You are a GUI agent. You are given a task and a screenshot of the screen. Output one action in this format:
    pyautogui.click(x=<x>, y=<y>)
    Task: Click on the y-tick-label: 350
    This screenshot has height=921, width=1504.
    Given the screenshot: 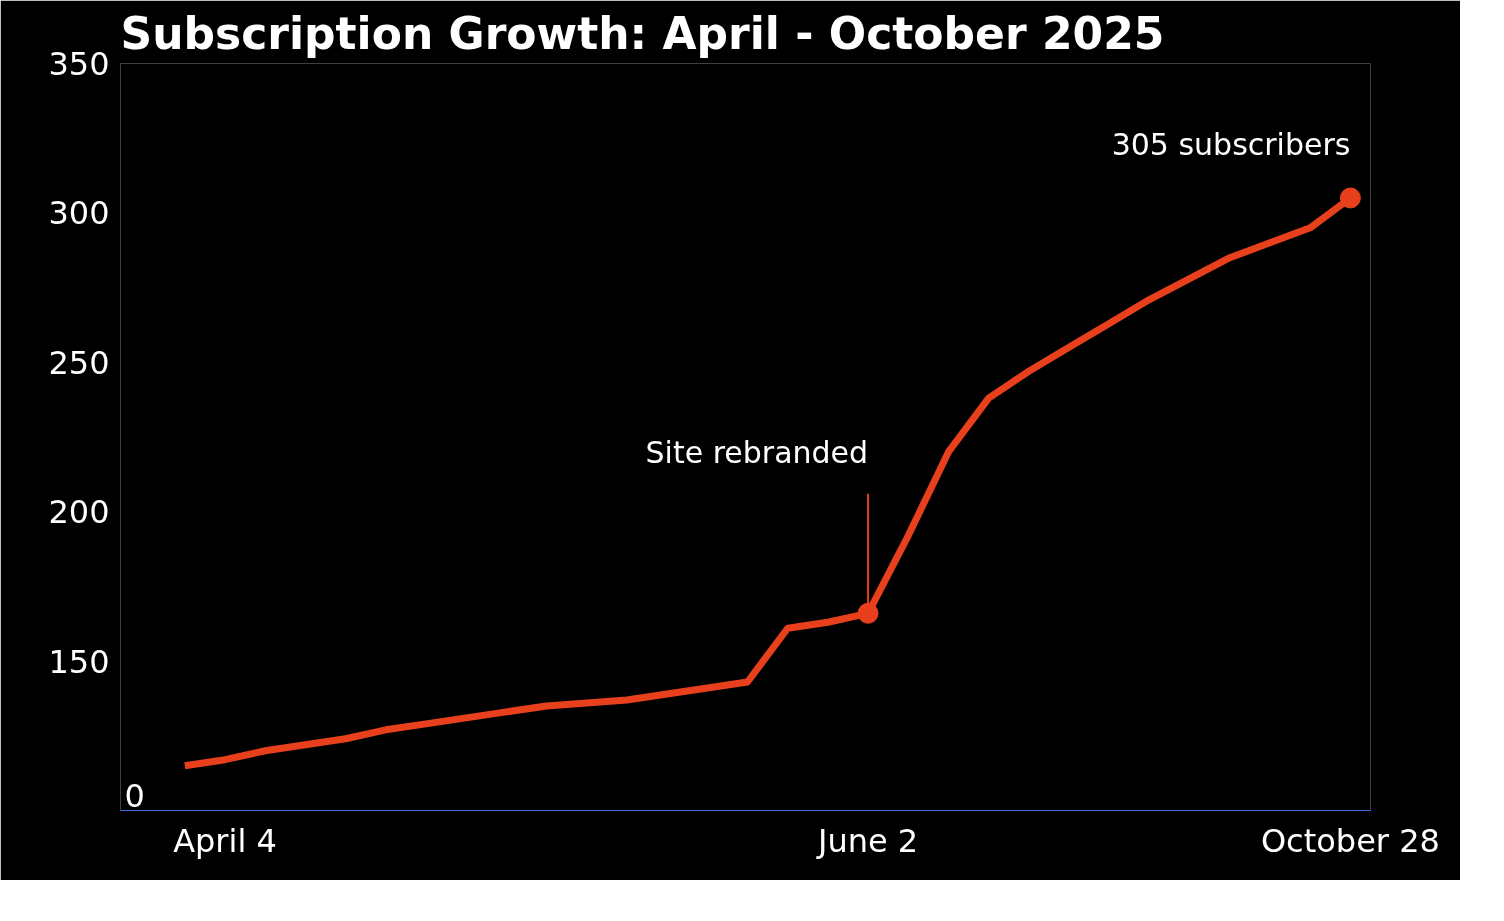 What is the action you would take?
    pyautogui.click(x=79, y=64)
    